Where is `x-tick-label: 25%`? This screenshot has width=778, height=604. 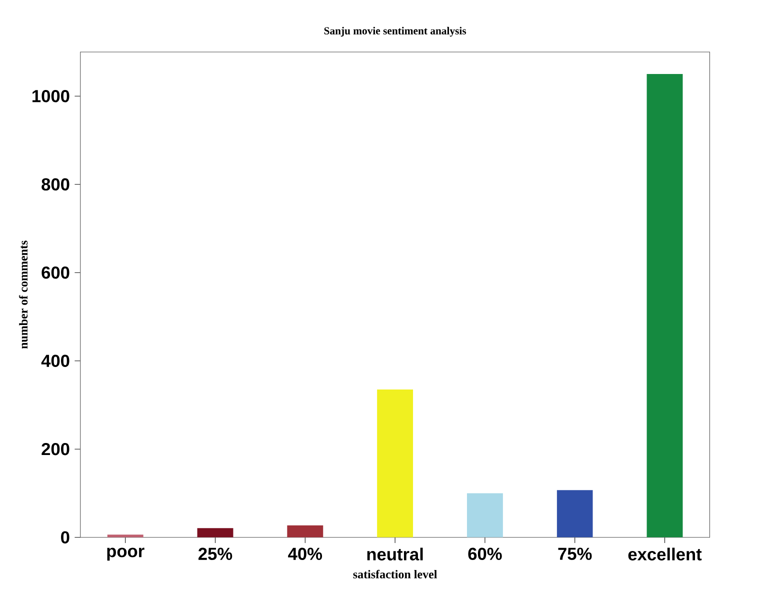 x-tick-label: 25% is located at coordinates (215, 554).